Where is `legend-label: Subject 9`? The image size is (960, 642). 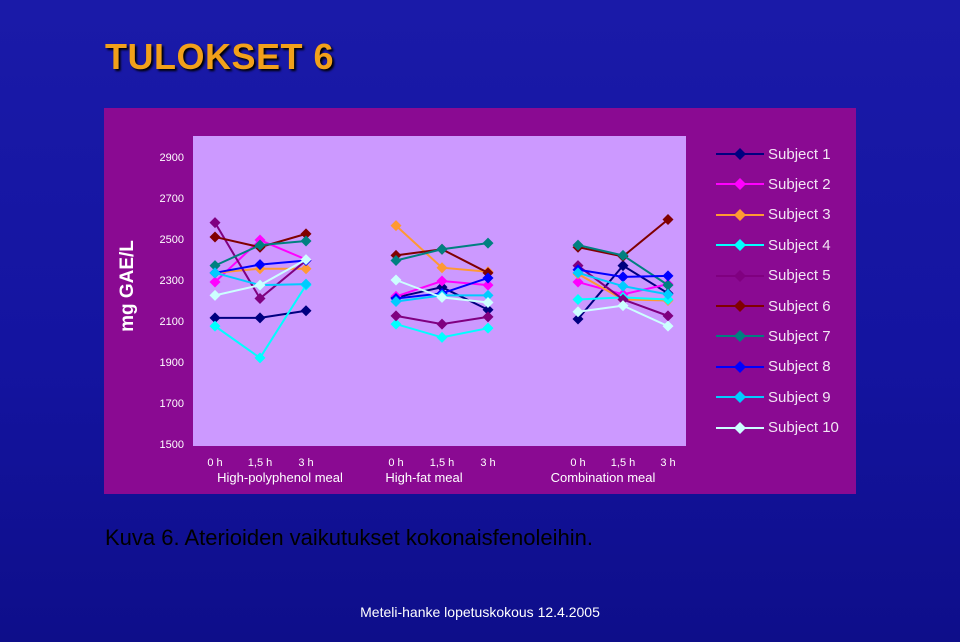 legend-label: Subject 9 is located at coordinates (799, 397).